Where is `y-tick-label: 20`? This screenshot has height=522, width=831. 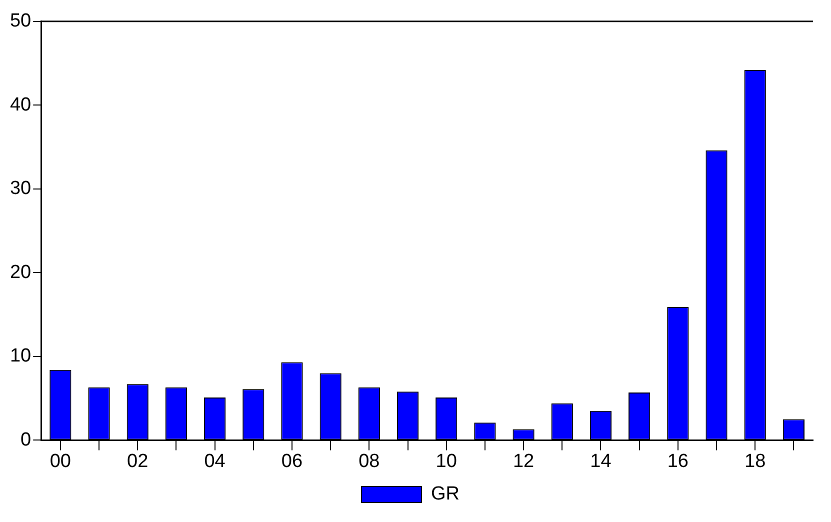 y-tick-label: 20 is located at coordinates (21, 272).